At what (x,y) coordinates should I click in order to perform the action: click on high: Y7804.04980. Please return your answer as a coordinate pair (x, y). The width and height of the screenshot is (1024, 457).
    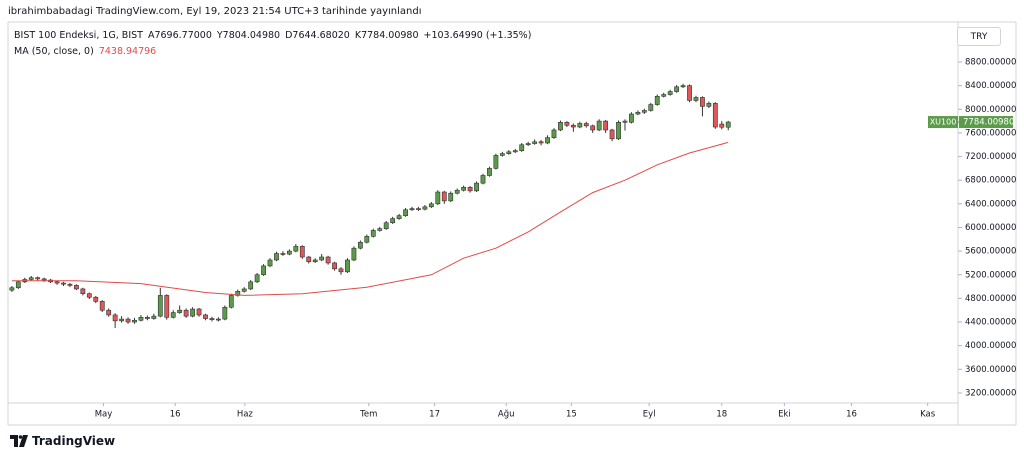
    Looking at the image, I should click on (248, 35).